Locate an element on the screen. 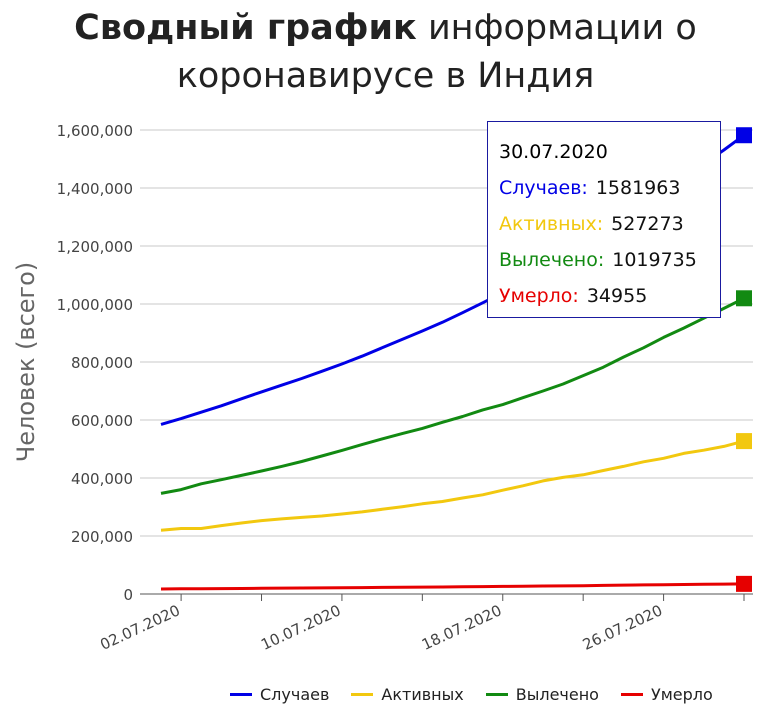 Image resolution: width=771 pixels, height=712 pixels. chart-title-line2: коронавирусе в Индия is located at coordinates (385, 76).